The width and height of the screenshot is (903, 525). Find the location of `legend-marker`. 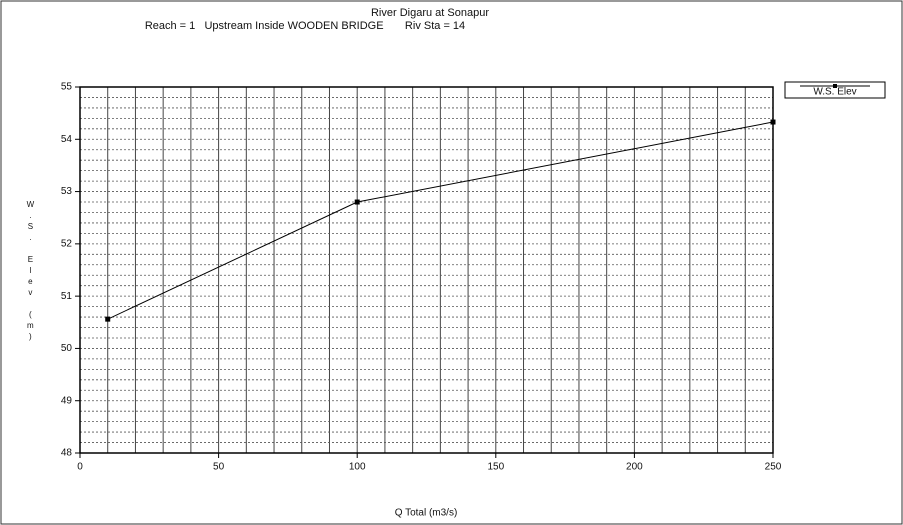

legend-marker is located at coordinates (835, 86).